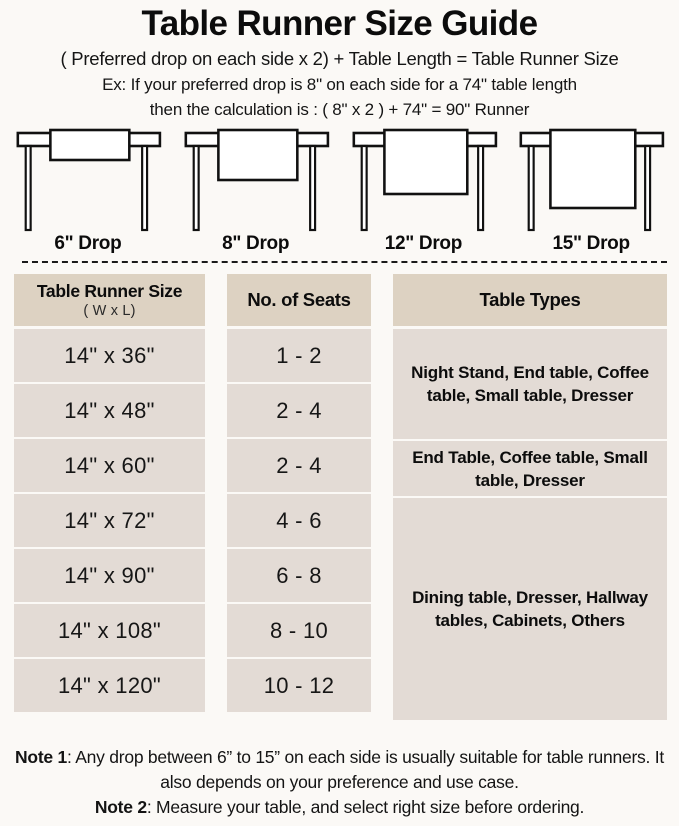 This screenshot has width=679, height=826. What do you see at coordinates (299, 630) in the screenshot?
I see `table-row: 8 - 10` at bounding box center [299, 630].